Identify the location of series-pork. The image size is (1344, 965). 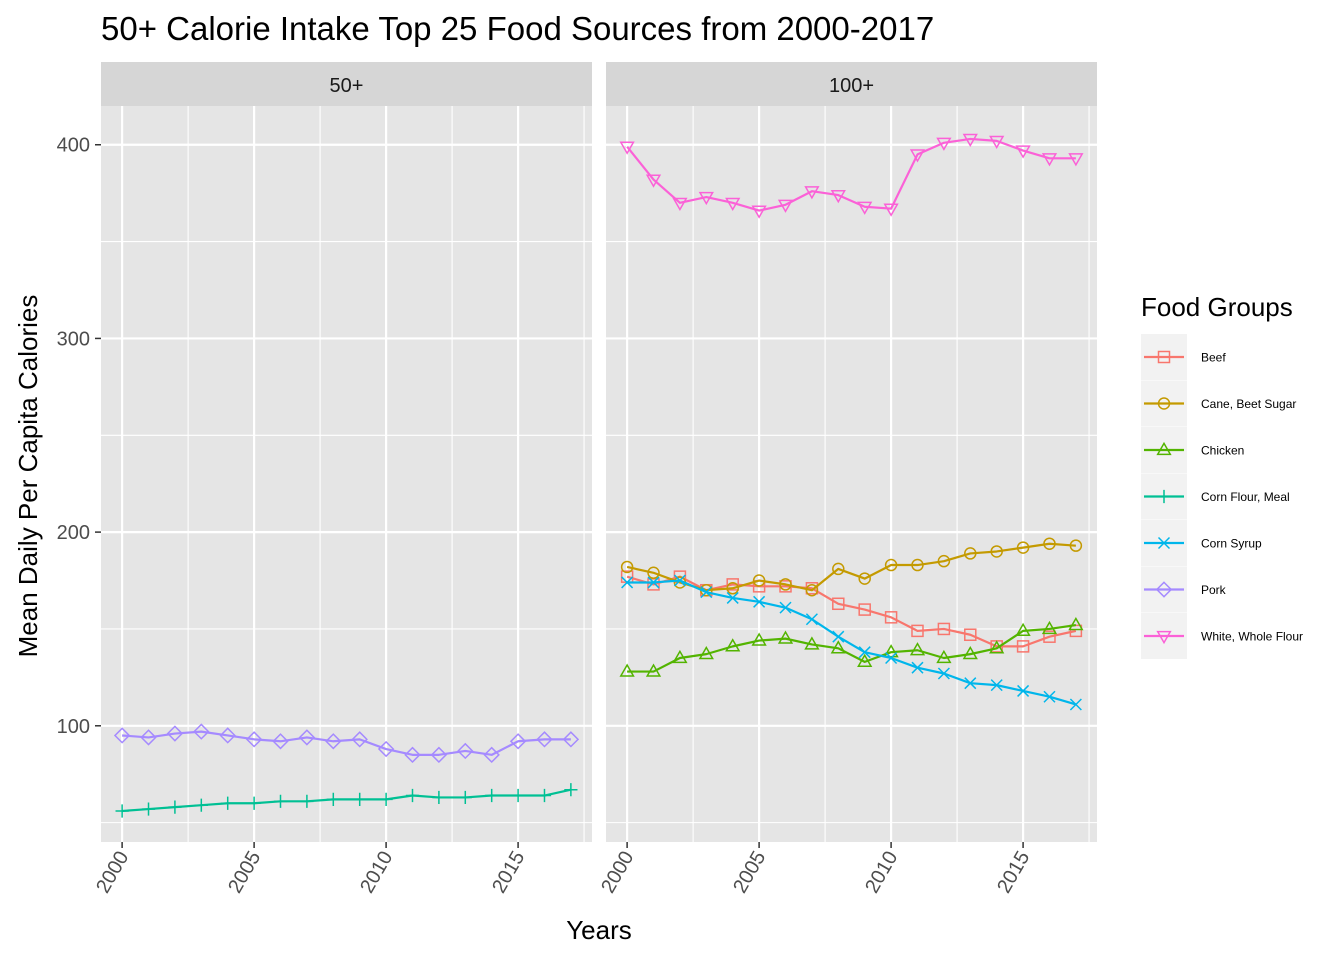
(346, 743).